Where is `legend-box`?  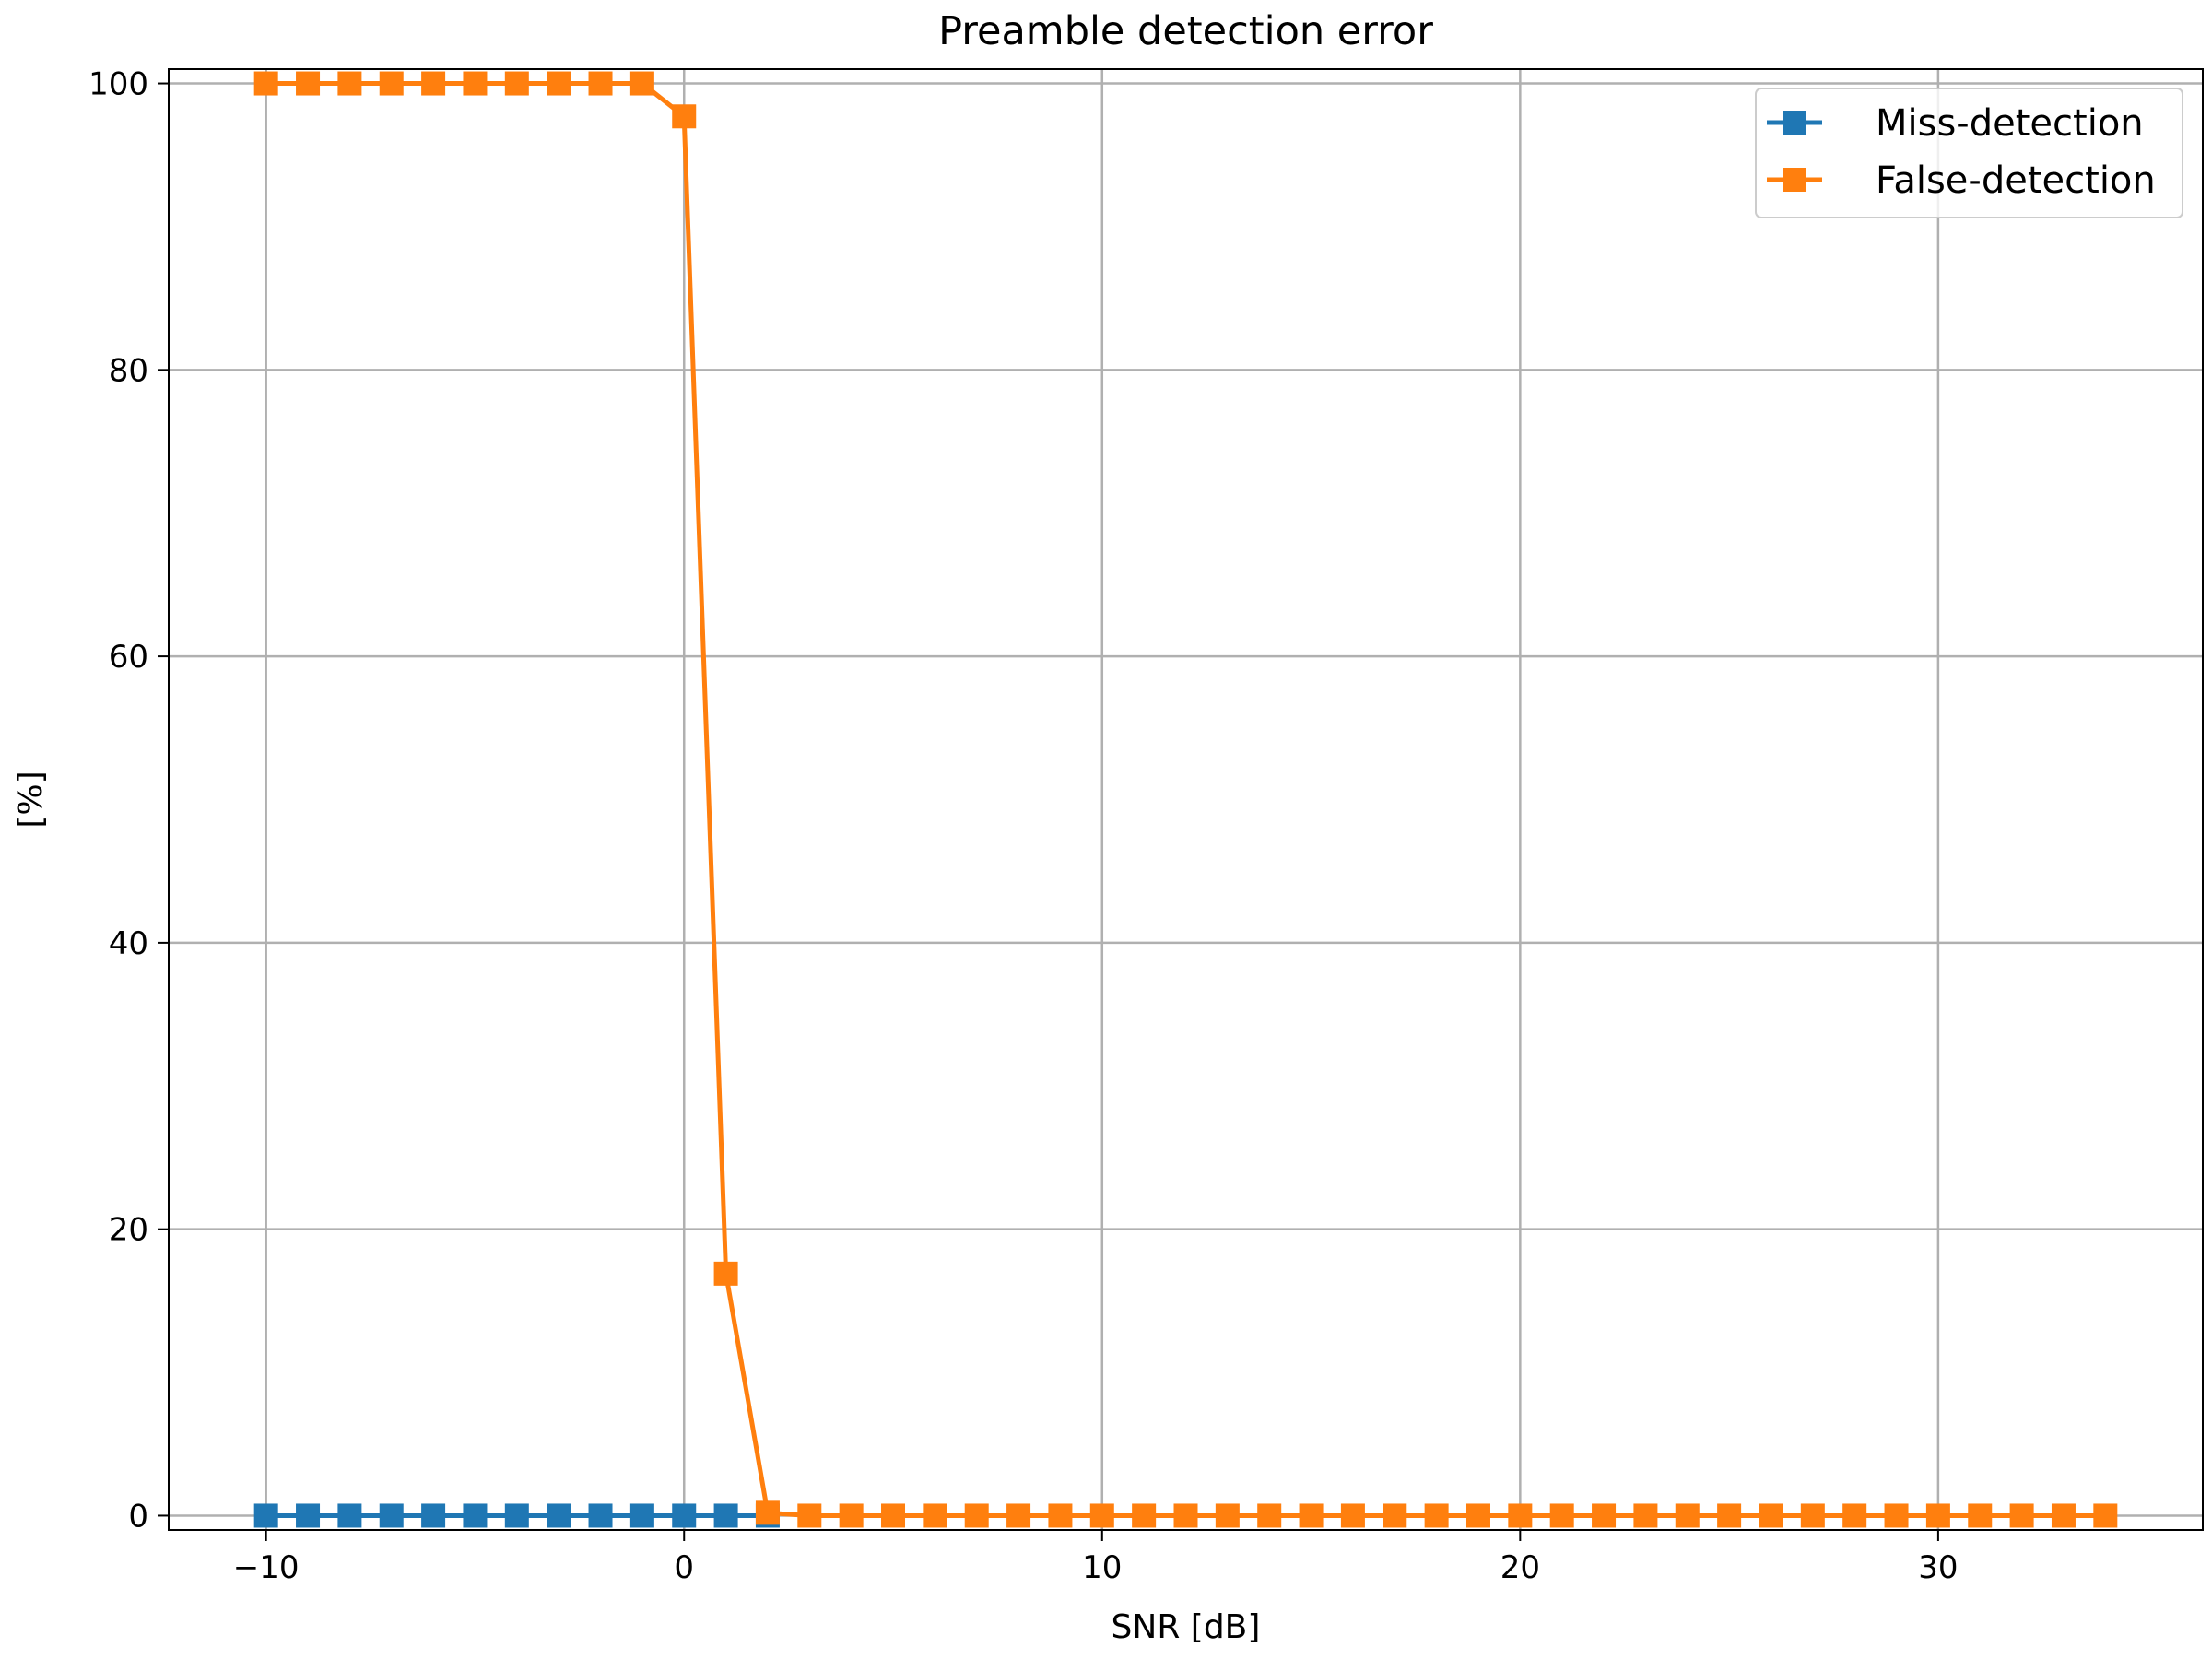
legend-box is located at coordinates (1969, 153).